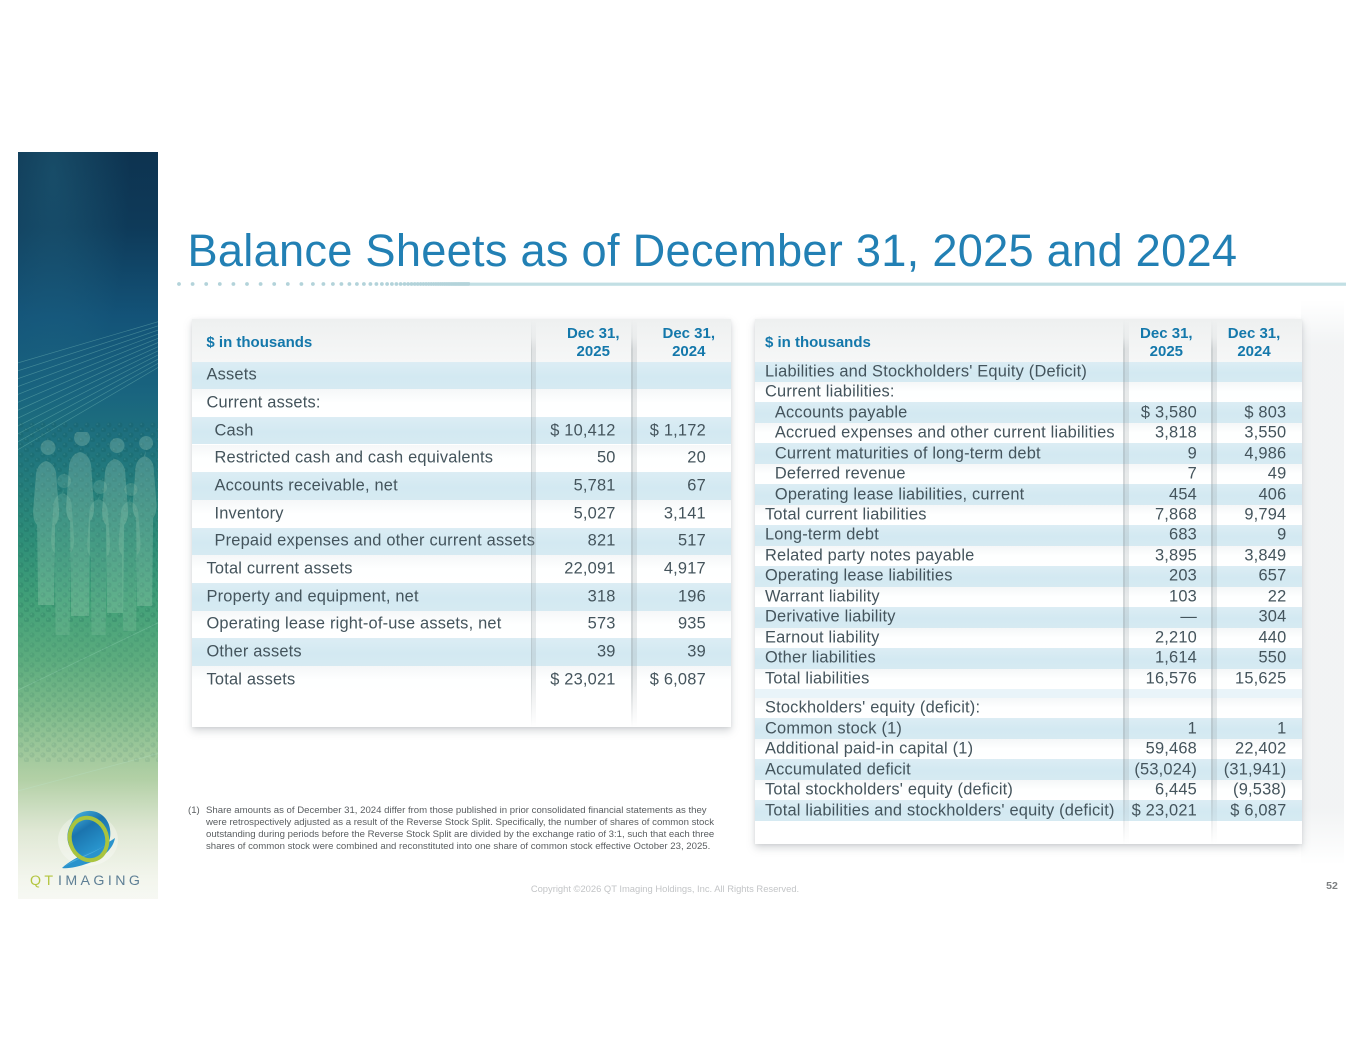 The height and width of the screenshot is (1055, 1365). Describe the element at coordinates (43, 881) in the screenshot. I see `svg-text: QT` at that location.